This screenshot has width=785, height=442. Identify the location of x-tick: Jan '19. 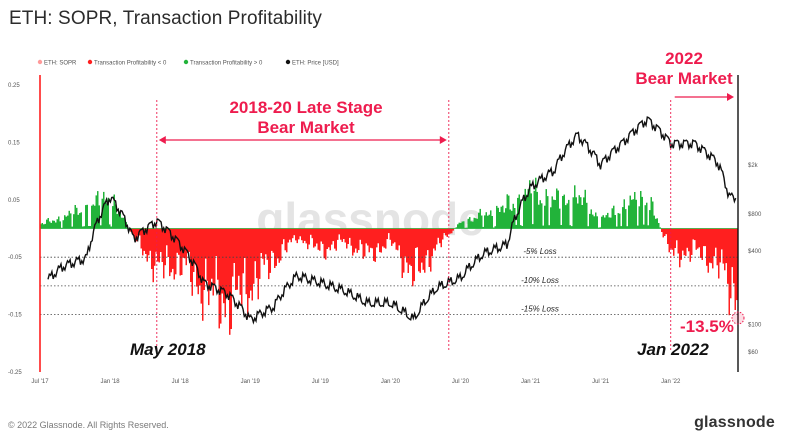
(251, 382).